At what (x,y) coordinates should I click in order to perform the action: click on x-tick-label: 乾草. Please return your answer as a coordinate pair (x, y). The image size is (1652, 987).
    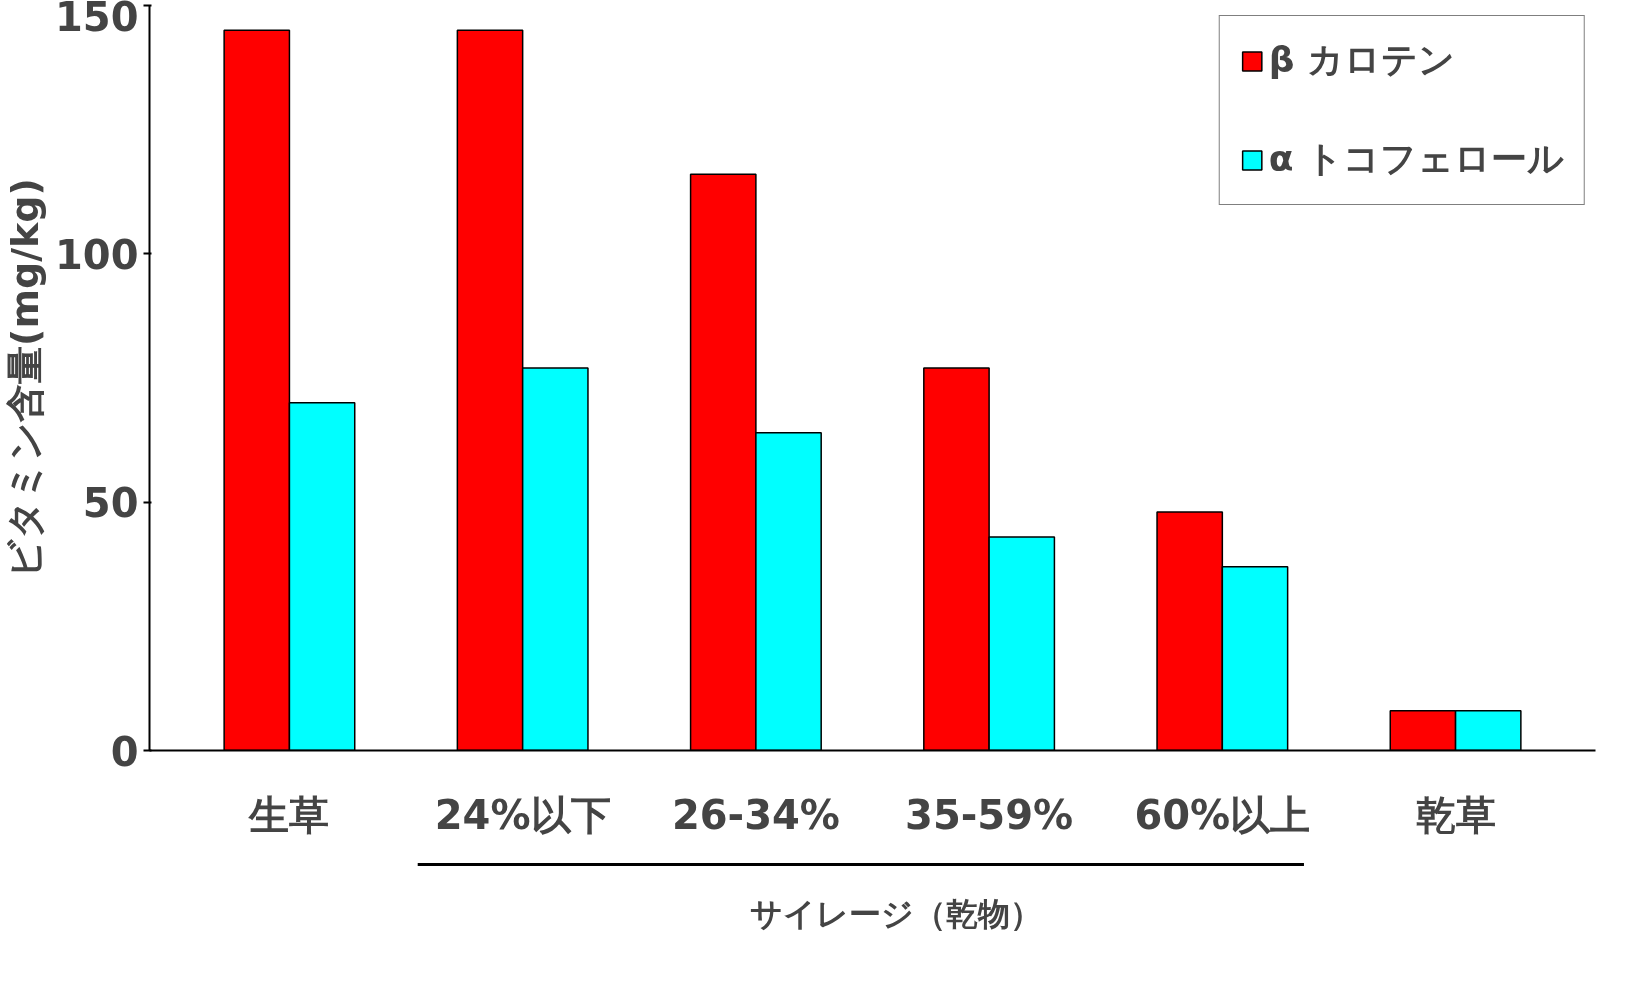
    Looking at the image, I should click on (1455, 814).